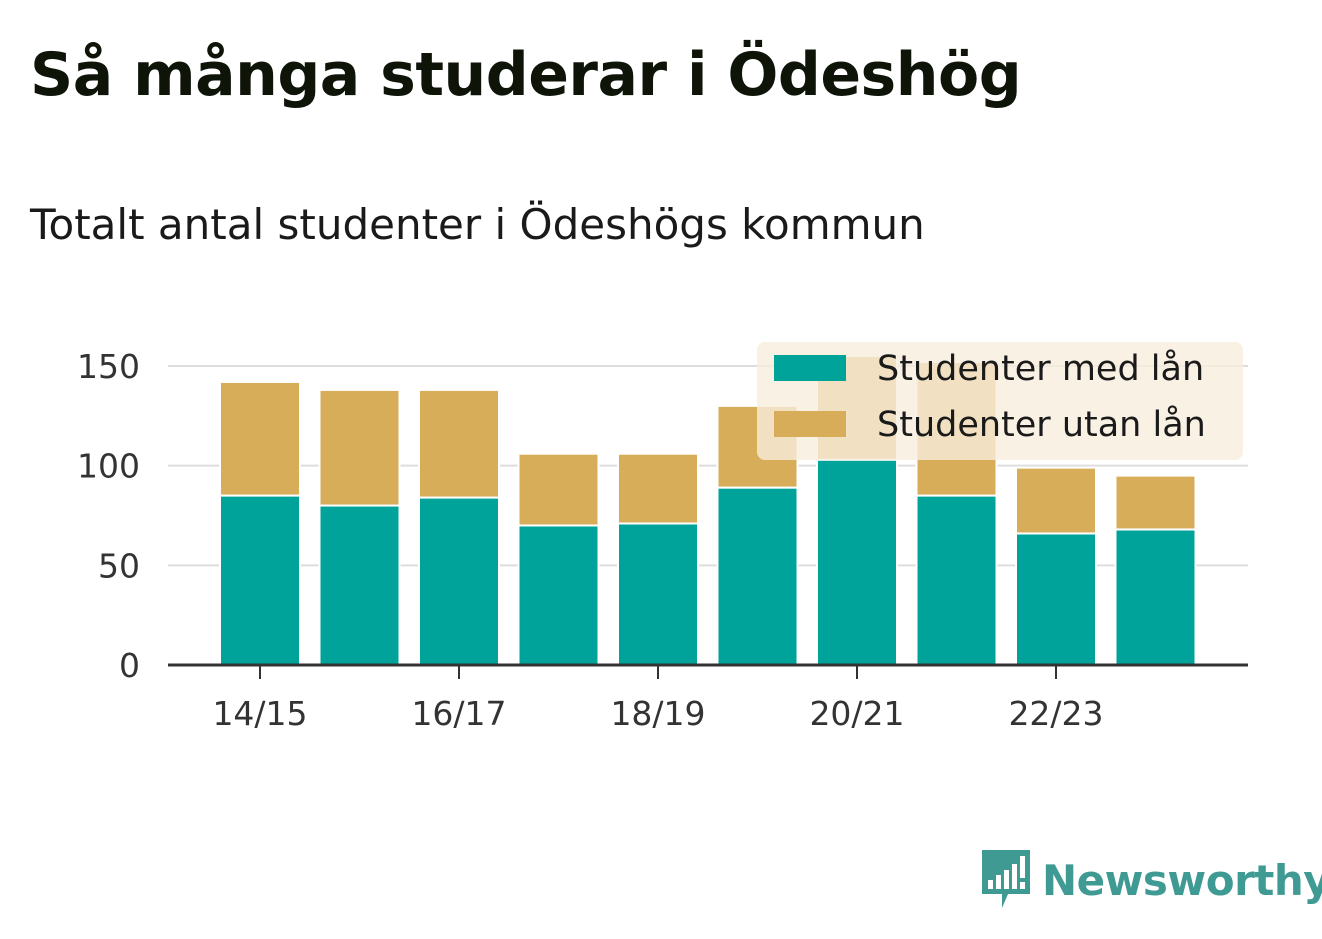  What do you see at coordinates (1182, 880) in the screenshot?
I see `newsworthy-logo-text: Newsworthy` at bounding box center [1182, 880].